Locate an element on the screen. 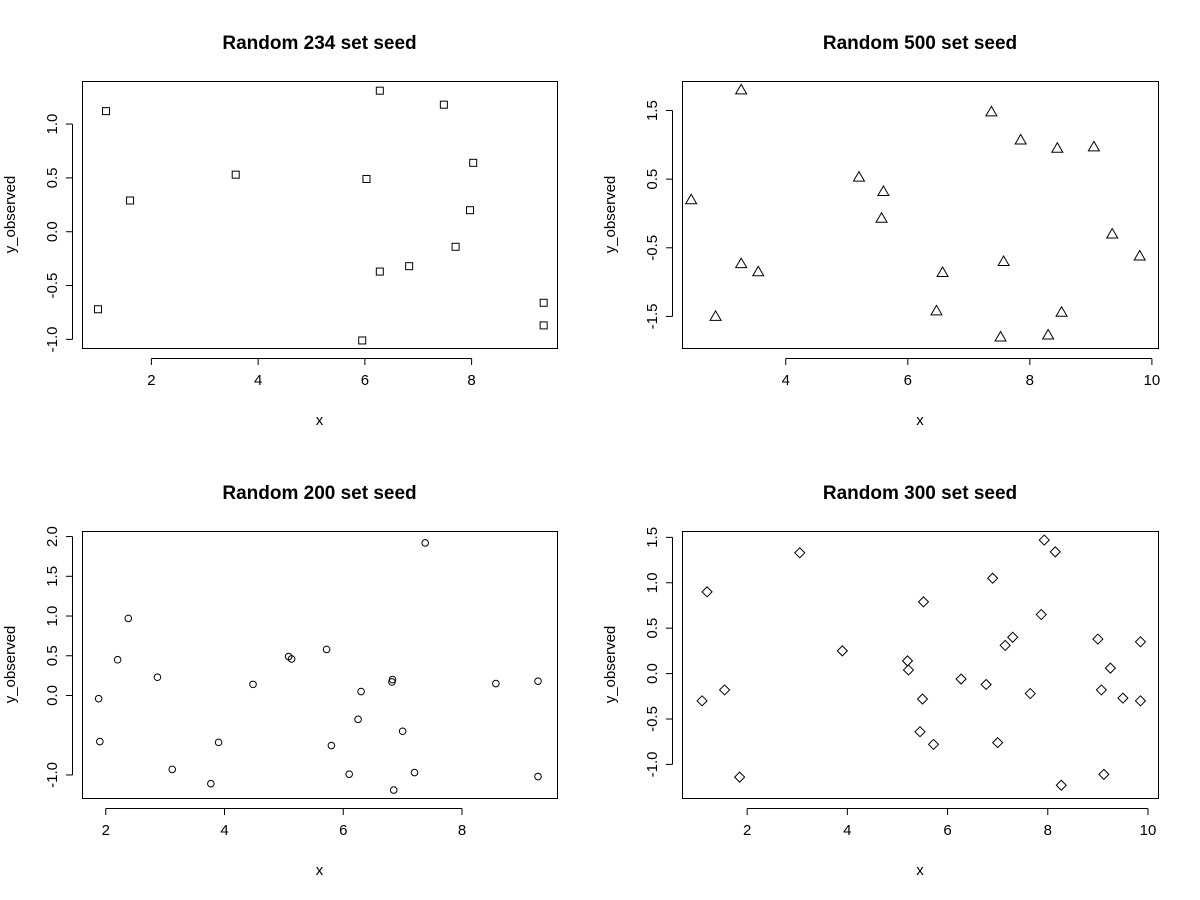 Image resolution: width=1200 pixels, height=900 pixels. panel-title: Random 234 set seed is located at coordinates (319, 43).